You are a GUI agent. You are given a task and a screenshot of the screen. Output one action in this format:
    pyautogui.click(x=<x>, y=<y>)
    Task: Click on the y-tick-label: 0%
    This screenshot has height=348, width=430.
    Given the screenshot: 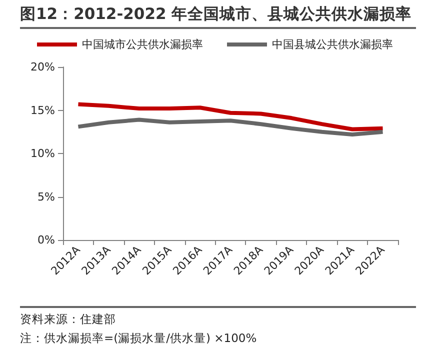 What is the action you would take?
    pyautogui.click(x=46, y=240)
    